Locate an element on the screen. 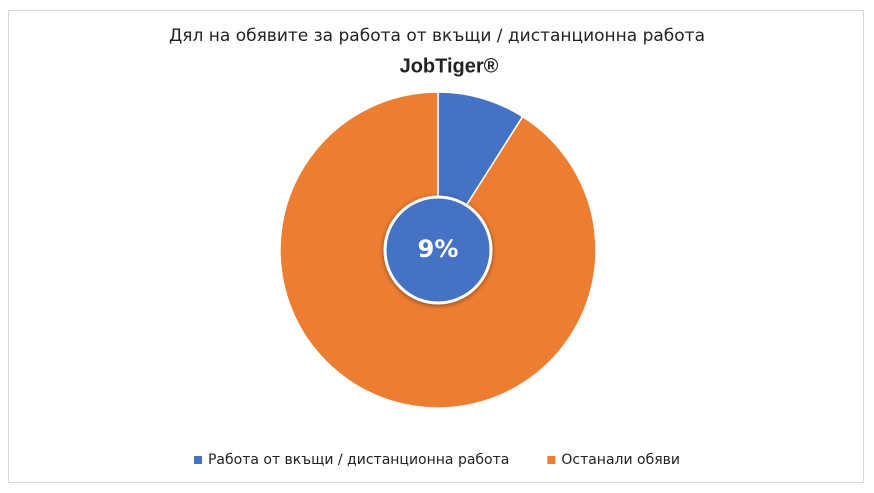 This screenshot has height=493, width=874. center-badge is located at coordinates (438, 250).